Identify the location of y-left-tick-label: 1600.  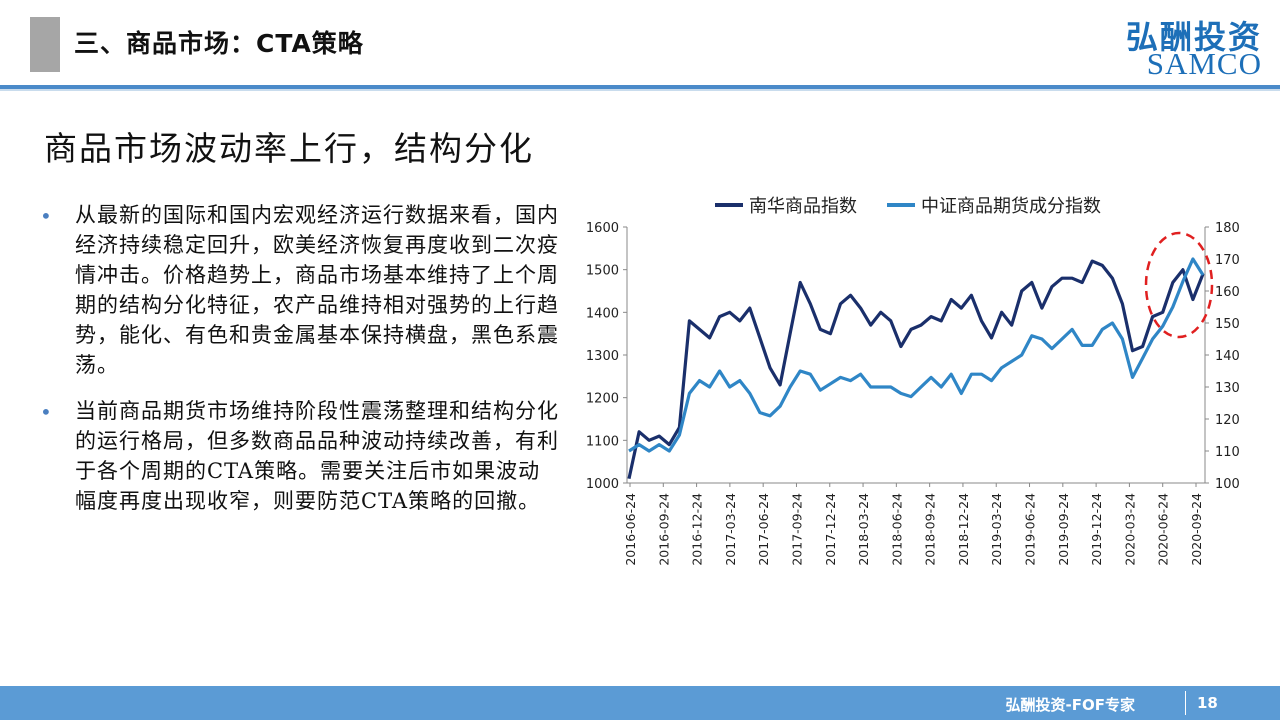
(602, 228).